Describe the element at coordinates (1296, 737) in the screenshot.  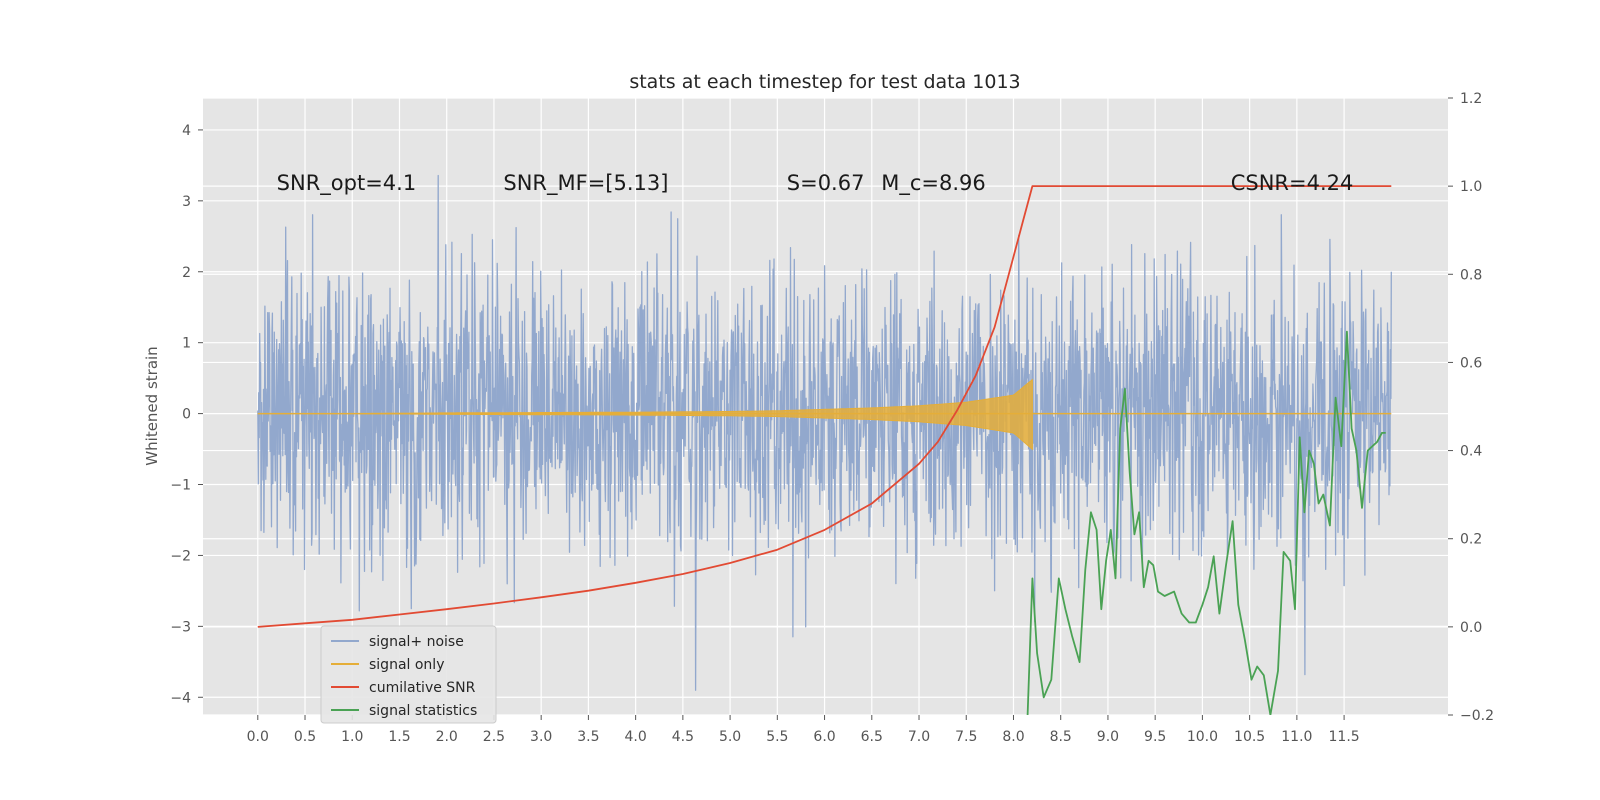
I see `x-tick-label: 11.0` at that location.